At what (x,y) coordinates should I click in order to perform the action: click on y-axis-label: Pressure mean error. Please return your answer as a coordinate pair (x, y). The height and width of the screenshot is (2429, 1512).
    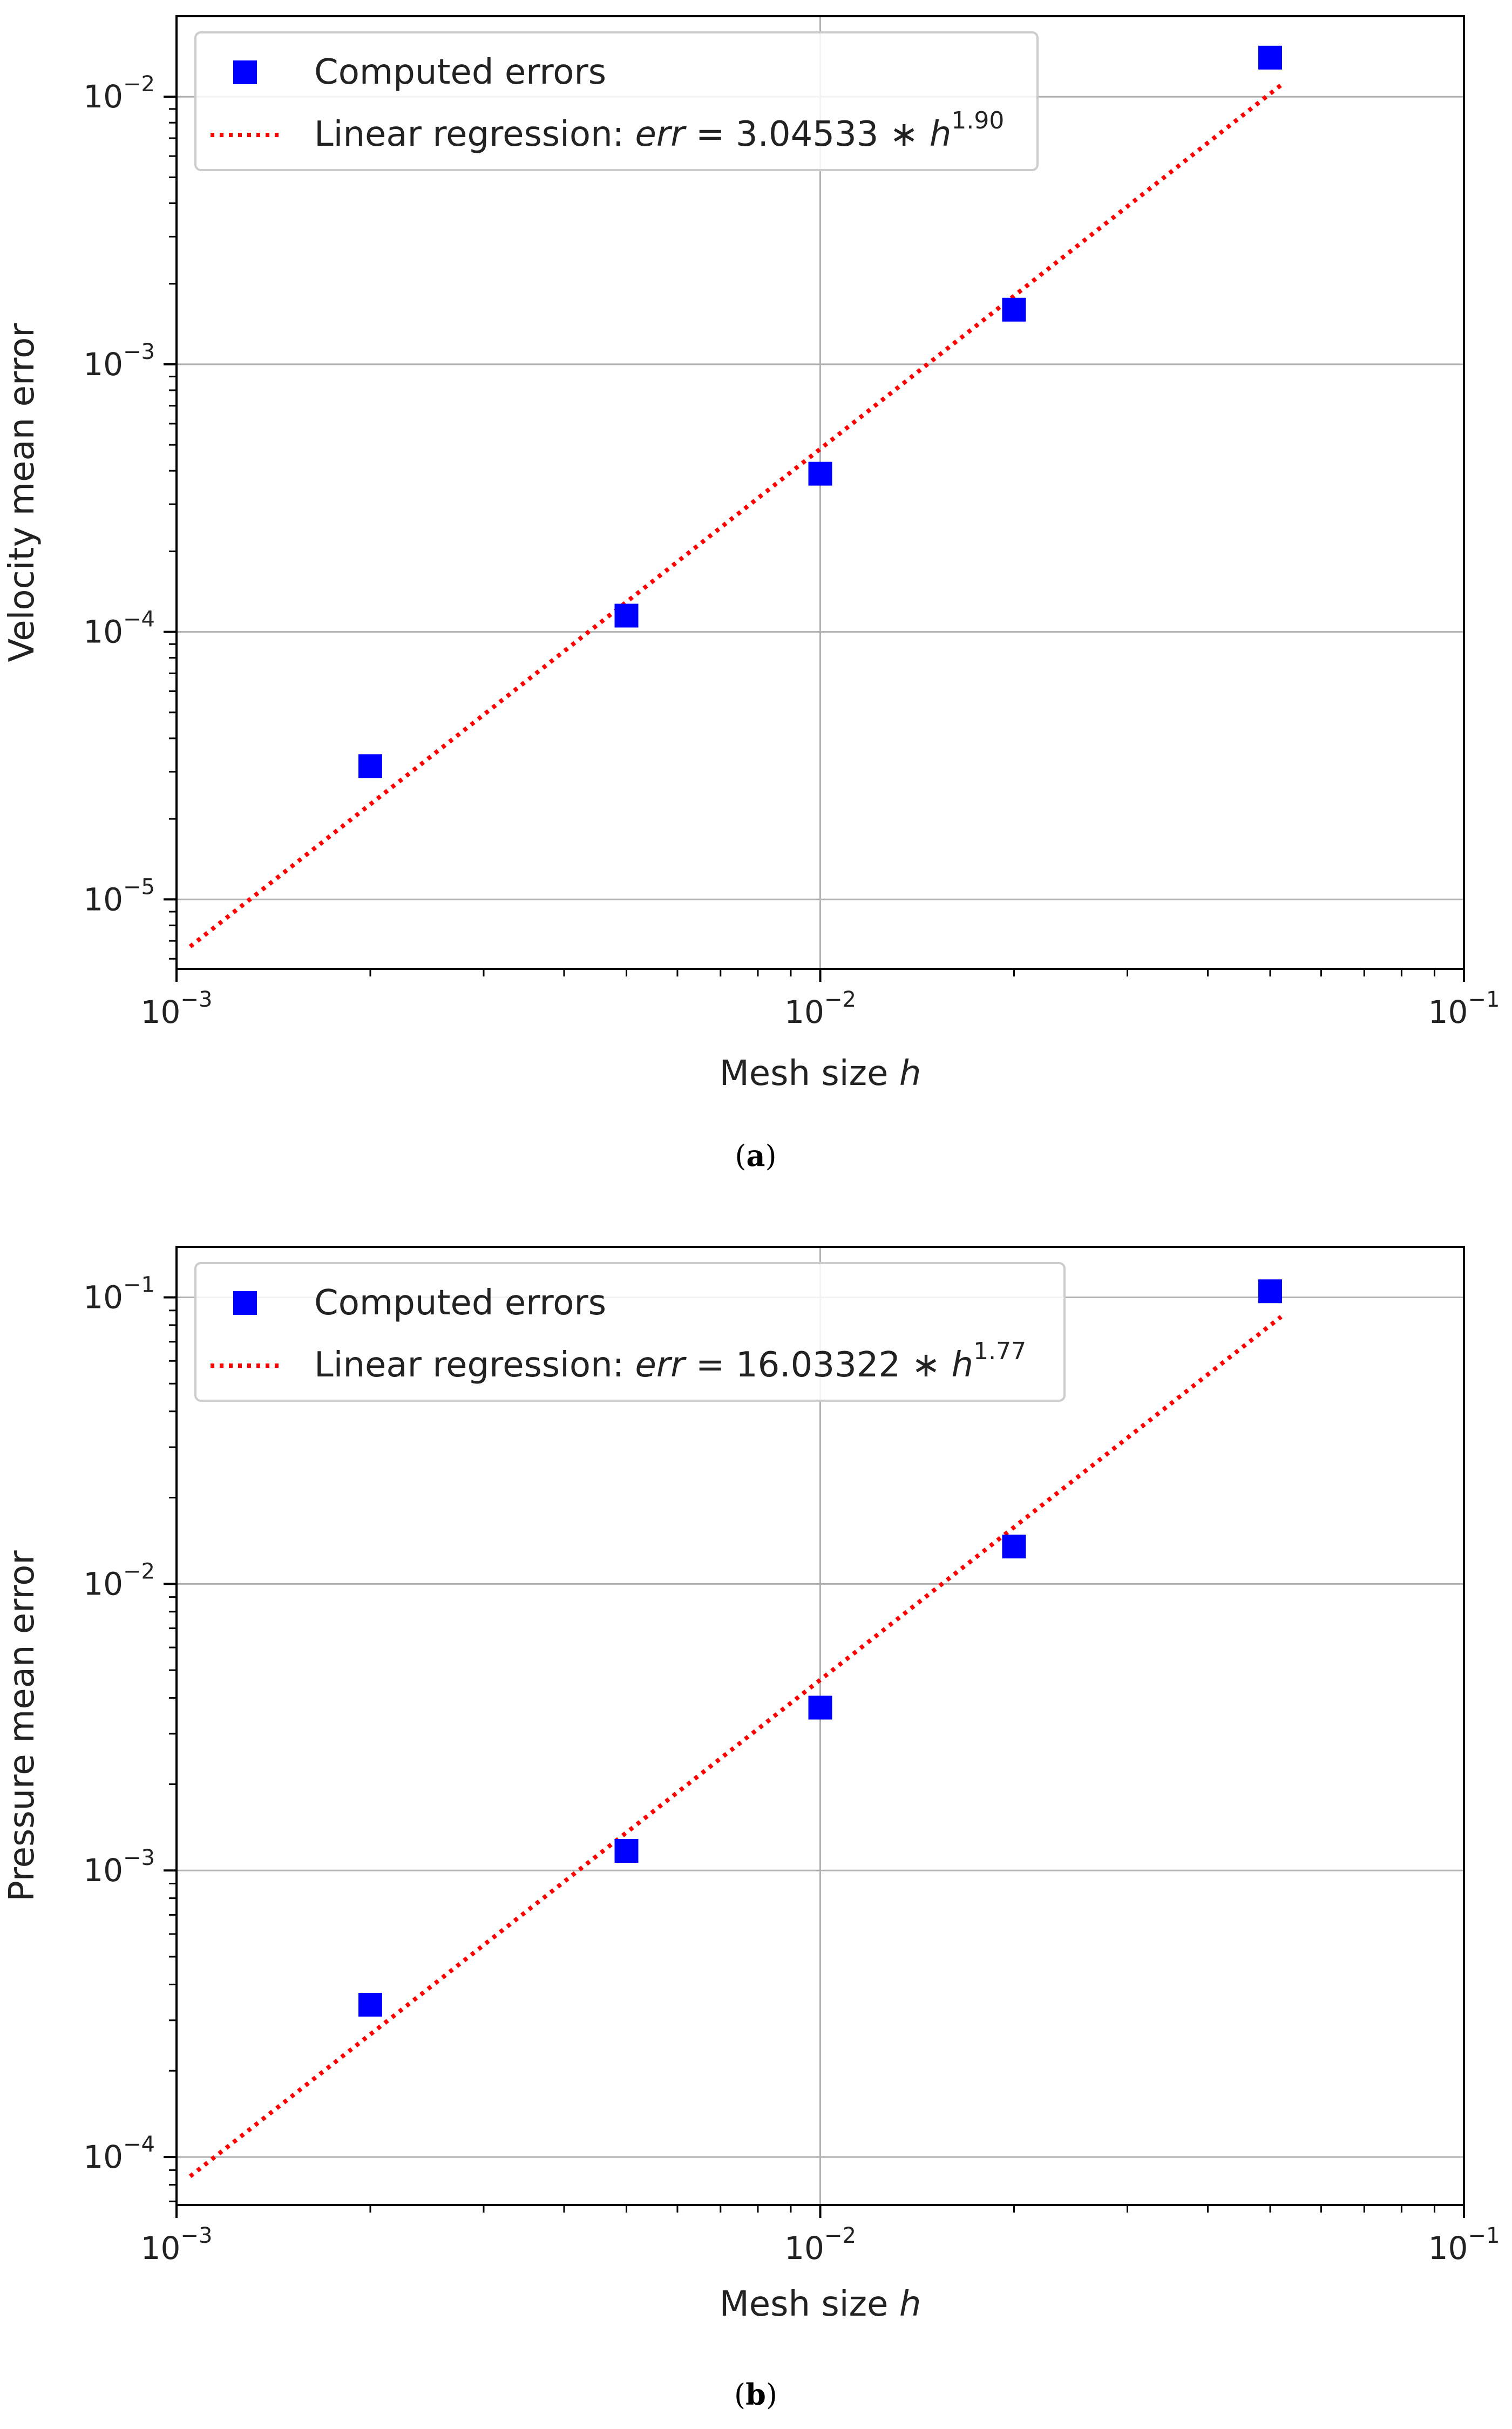
    Looking at the image, I should click on (22, 1726).